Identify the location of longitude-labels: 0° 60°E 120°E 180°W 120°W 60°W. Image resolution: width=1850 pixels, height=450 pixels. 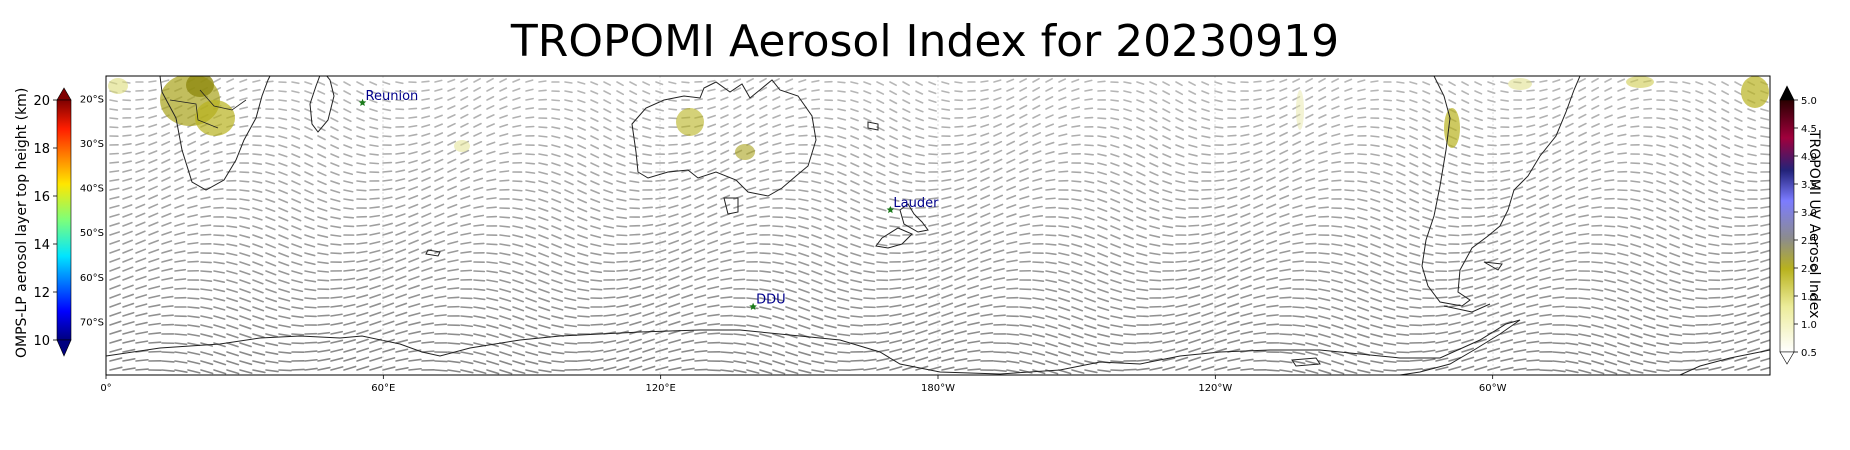
(803, 384).